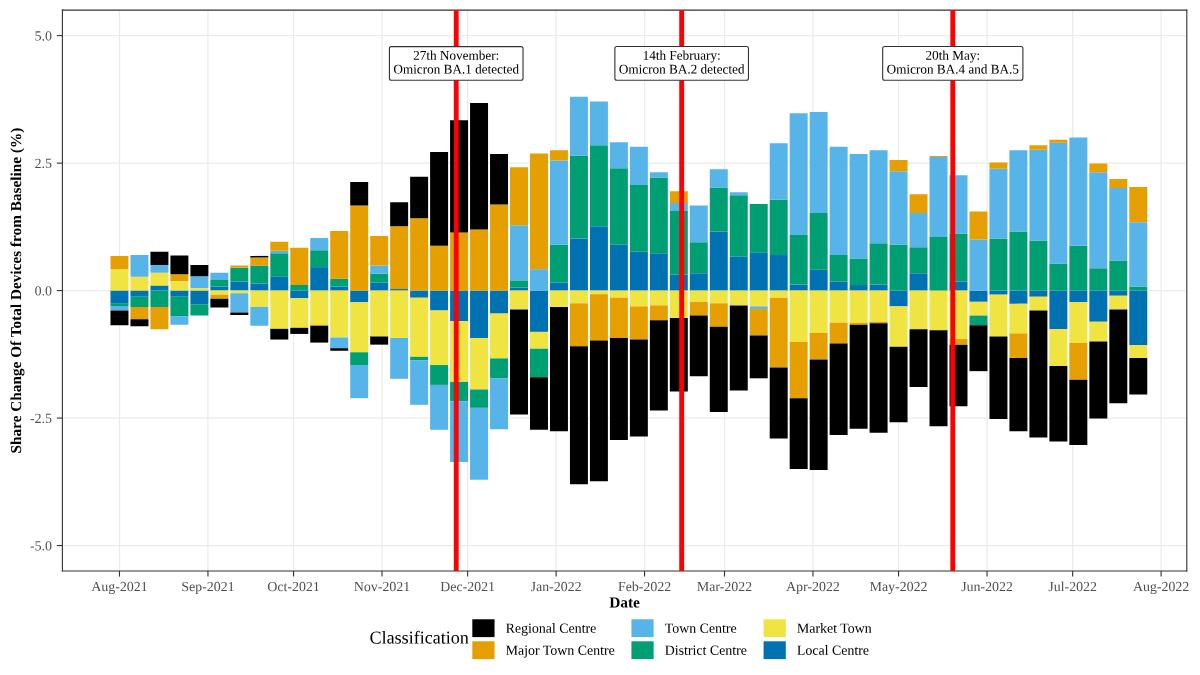  What do you see at coordinates (41, 546) in the screenshot?
I see `y-tick-label: -5.0` at bounding box center [41, 546].